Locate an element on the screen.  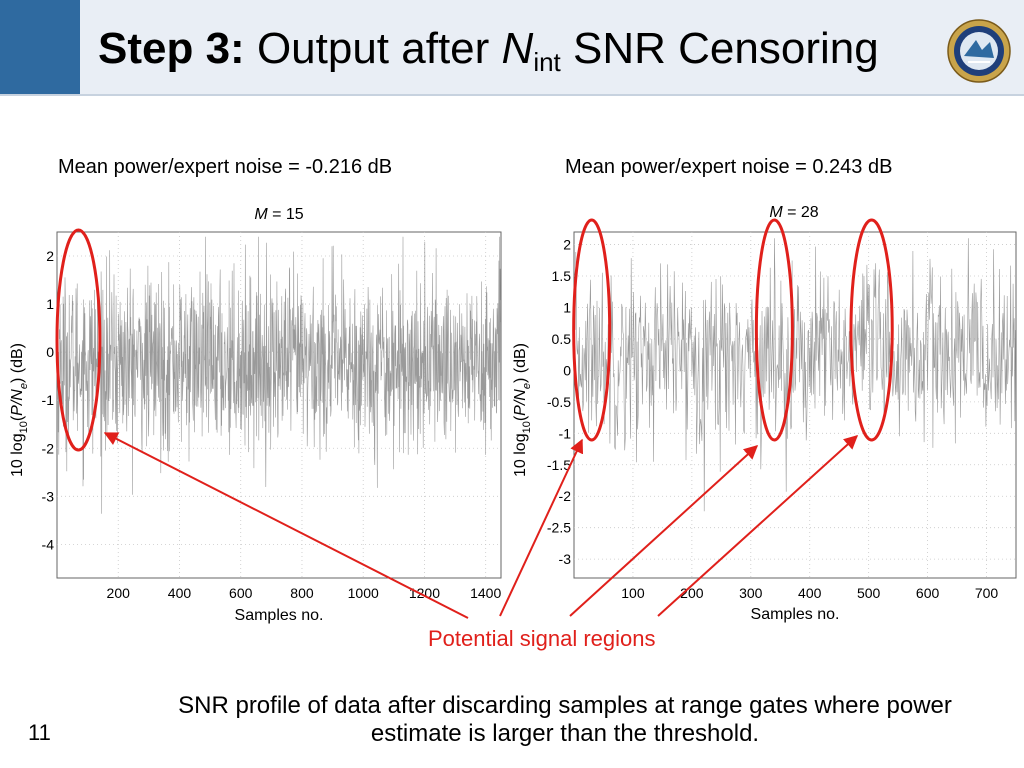
y-tick-label: 1.5 is located at coordinates (562, 276).